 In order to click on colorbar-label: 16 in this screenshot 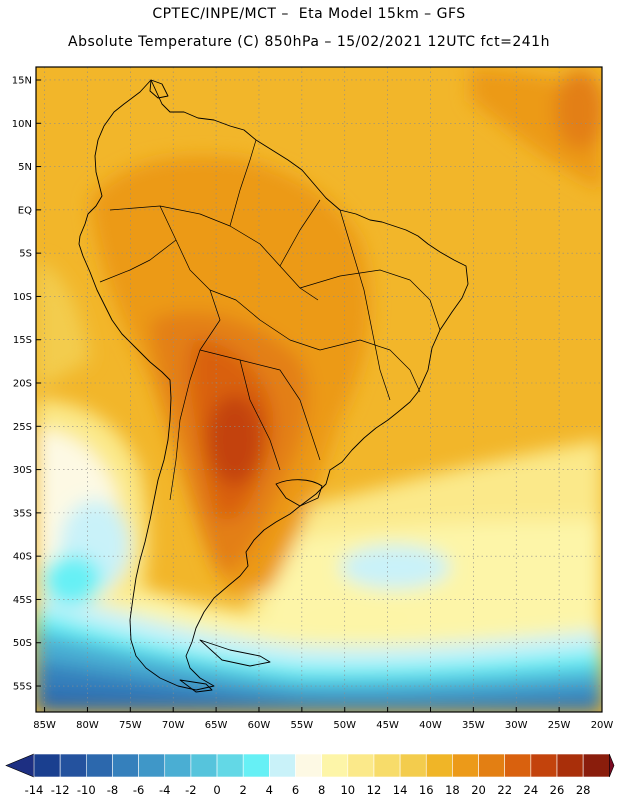, I will do `click(426, 790)`.